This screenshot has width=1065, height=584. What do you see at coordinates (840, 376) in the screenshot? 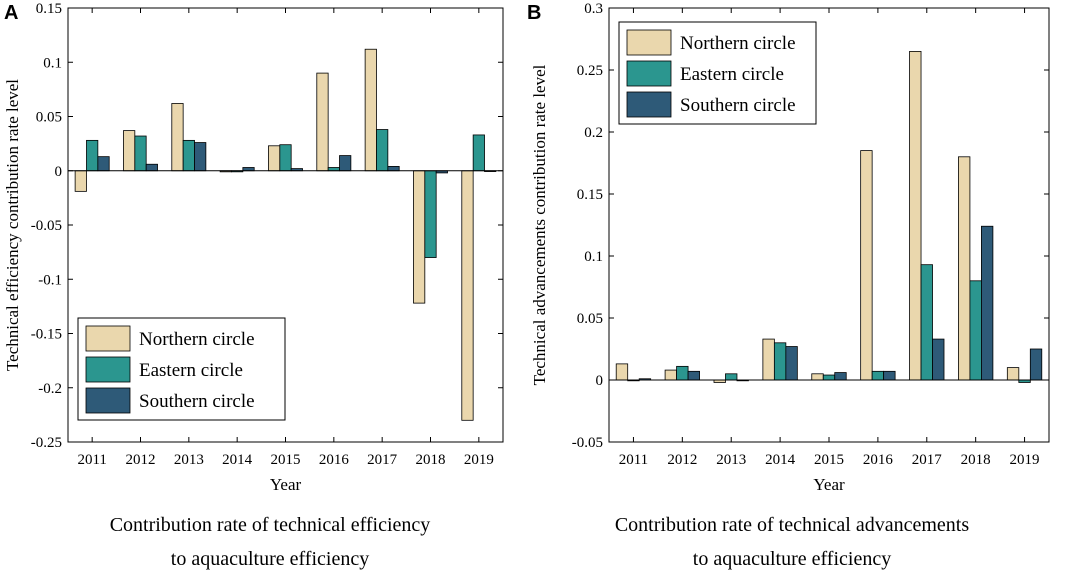
I see `bar-southern-2015` at bounding box center [840, 376].